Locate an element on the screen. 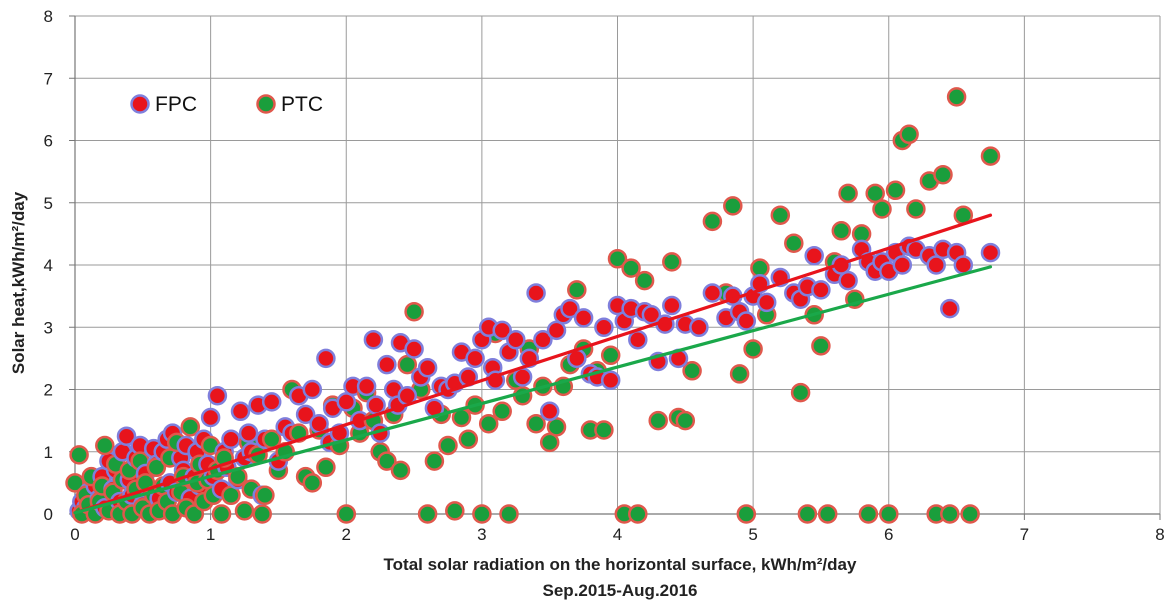 The image size is (1175, 606). legend-item-ptc: PTC is located at coordinates (289, 104).